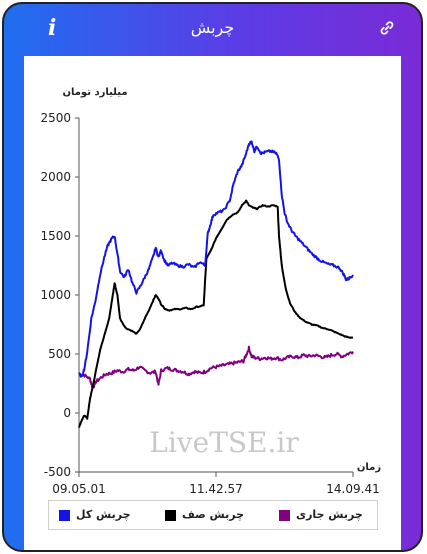 The image size is (427, 554). Describe the element at coordinates (55, 295) in the screenshot. I see `y-tick-label: 1000` at that location.